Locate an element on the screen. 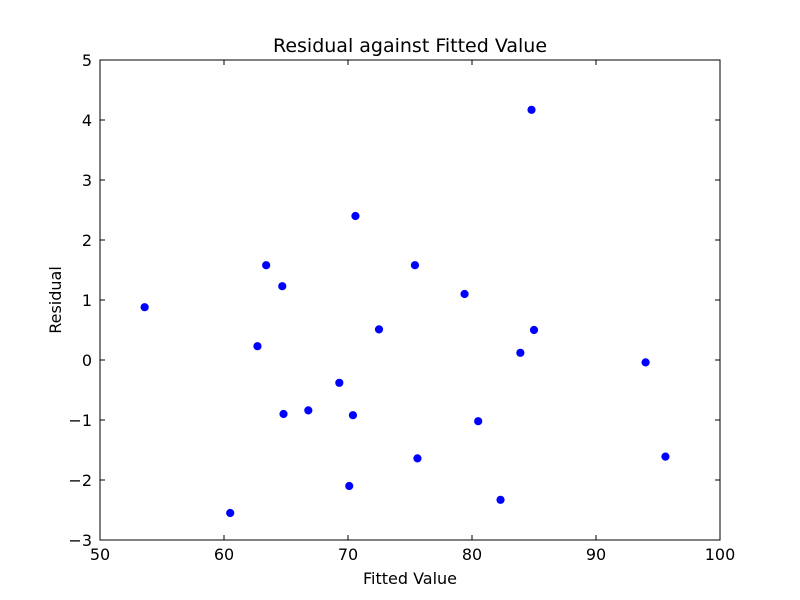 This screenshot has width=800, height=600. y-tick-label: 3 is located at coordinates (87, 180).